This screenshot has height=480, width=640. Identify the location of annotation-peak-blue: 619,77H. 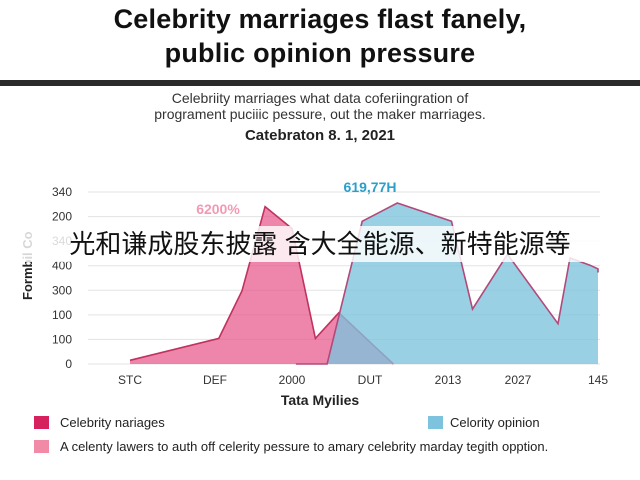
(370, 187).